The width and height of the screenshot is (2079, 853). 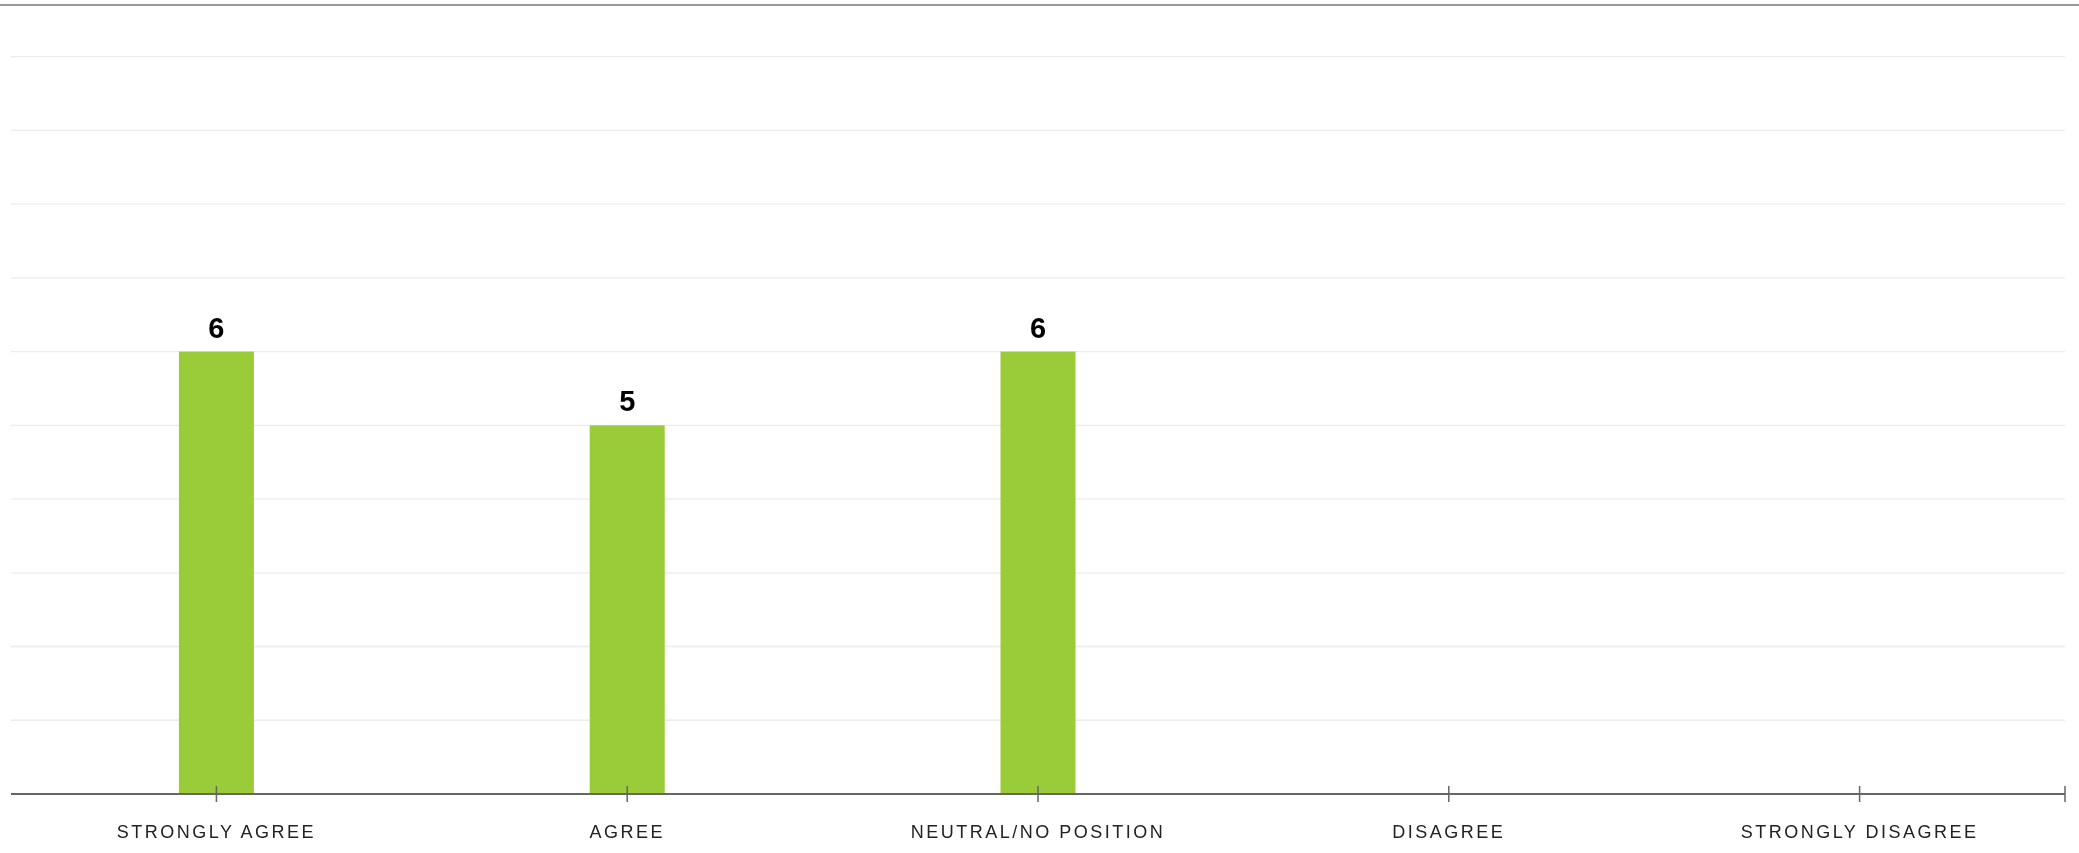 What do you see at coordinates (1449, 832) in the screenshot?
I see `x-tick-label: DISAGREE` at bounding box center [1449, 832].